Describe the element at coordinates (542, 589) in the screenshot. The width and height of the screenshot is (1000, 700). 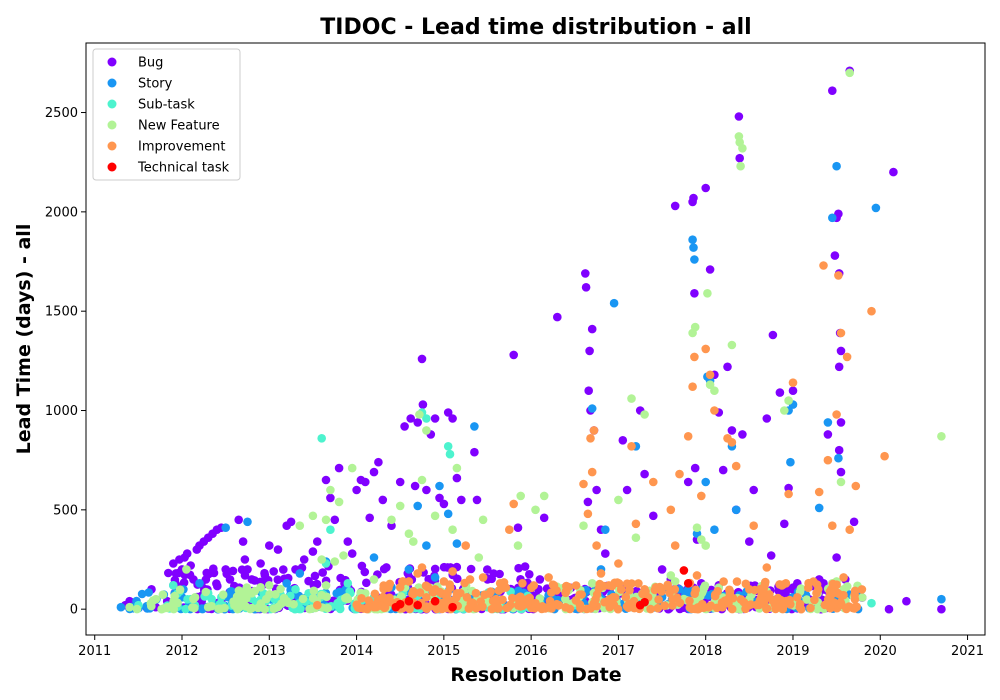
I see `series-technical-task` at that location.